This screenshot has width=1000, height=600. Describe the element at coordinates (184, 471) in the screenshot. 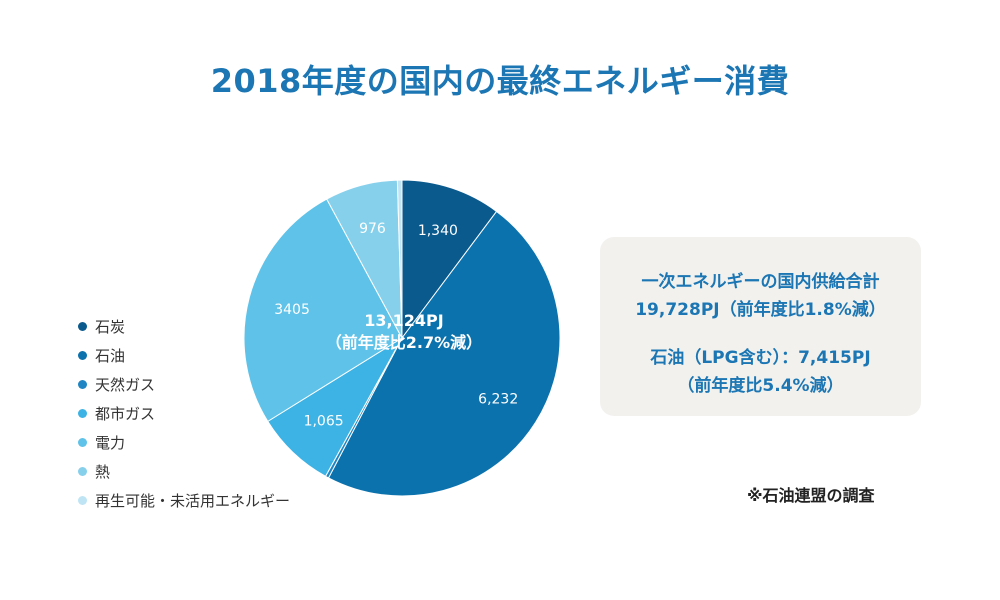

I see `legend-item-5: 熱` at that location.